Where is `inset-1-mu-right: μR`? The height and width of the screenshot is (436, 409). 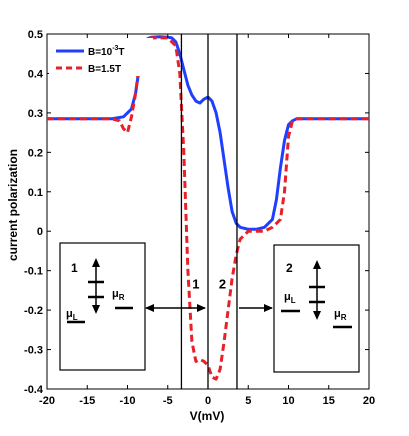
inset-1-mu-right: μR is located at coordinates (118, 295).